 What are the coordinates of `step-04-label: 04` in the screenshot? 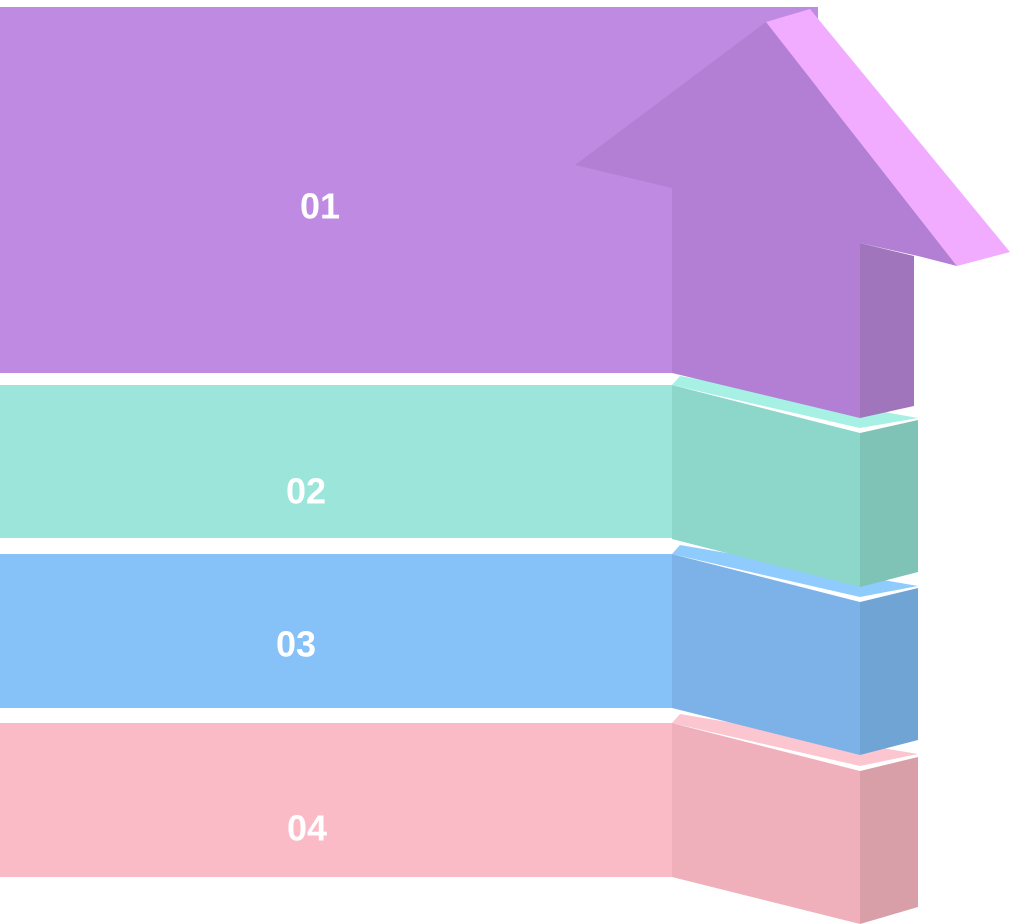 It's located at (307, 828).